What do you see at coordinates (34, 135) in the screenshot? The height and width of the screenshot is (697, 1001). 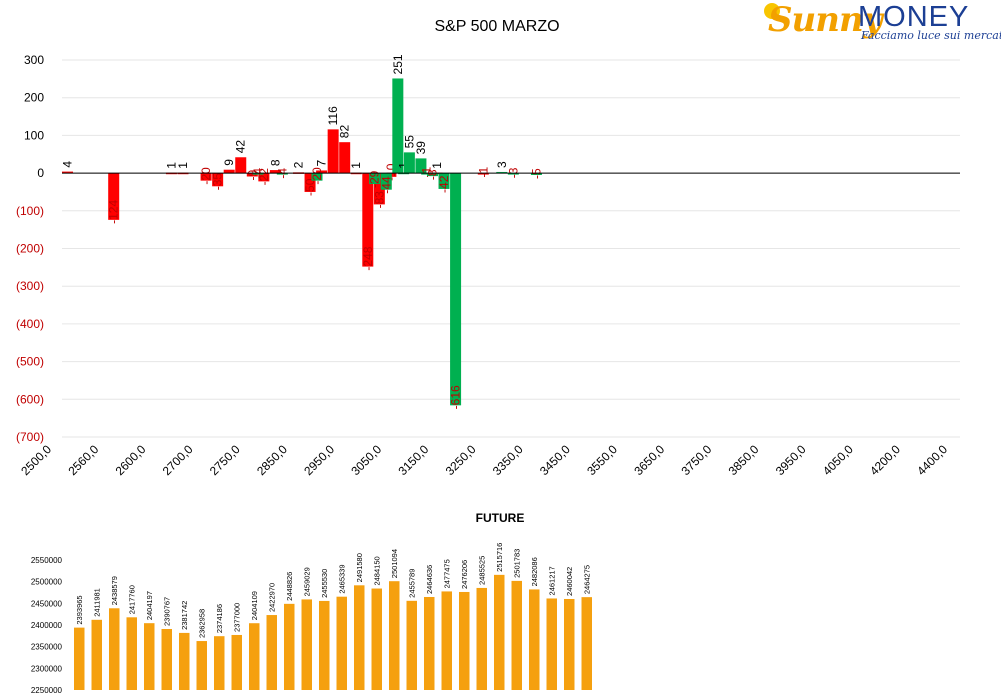 I see `y-tick-label: 100` at bounding box center [34, 135].